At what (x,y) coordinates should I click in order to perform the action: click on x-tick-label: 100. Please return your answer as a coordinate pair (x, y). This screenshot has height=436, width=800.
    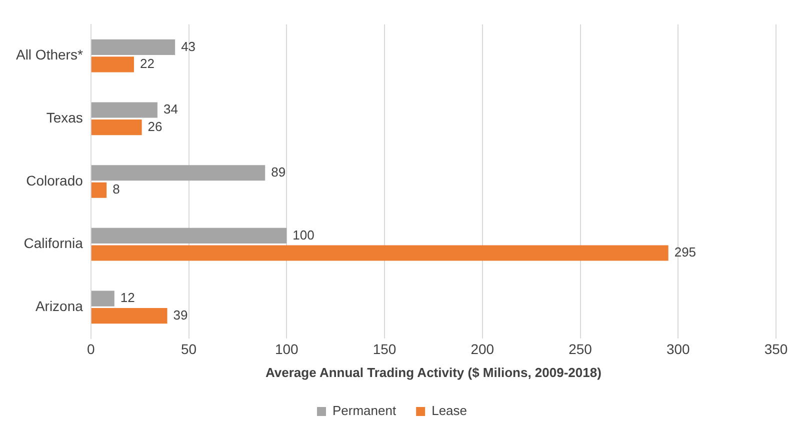
    Looking at the image, I should click on (286, 348).